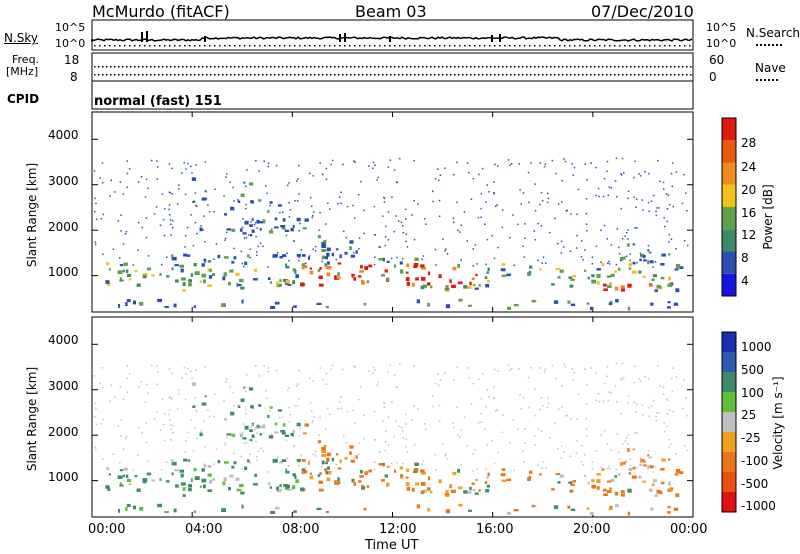 The image size is (800, 554). Describe the element at coordinates (204, 529) in the screenshot. I see `xtick-0400: 04:00` at that location.